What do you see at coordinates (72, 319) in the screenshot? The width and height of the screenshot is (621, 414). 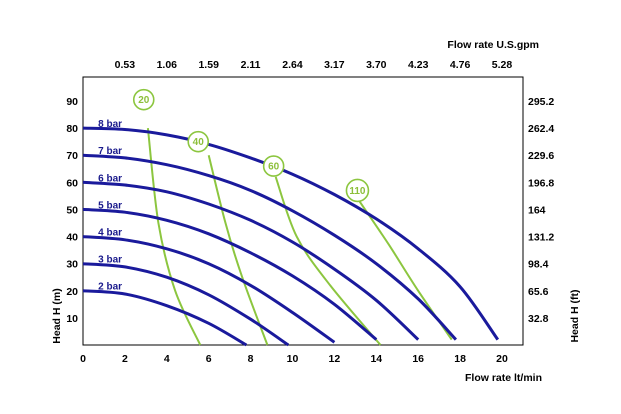 I see `left-tick-label: 10` at bounding box center [72, 319].